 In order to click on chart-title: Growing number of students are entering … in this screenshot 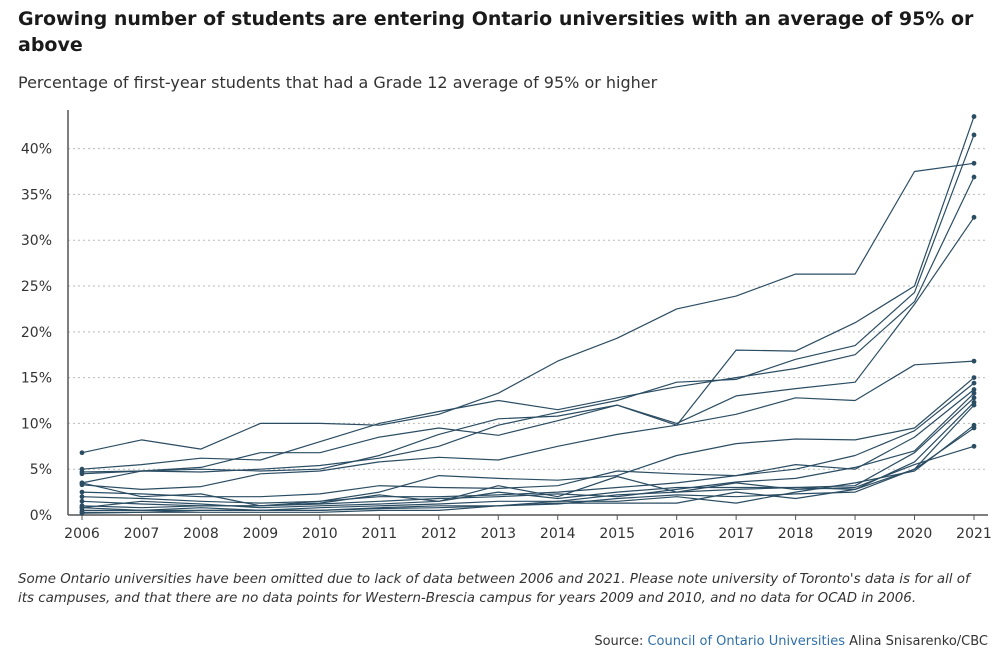, I will do `click(496, 32)`.